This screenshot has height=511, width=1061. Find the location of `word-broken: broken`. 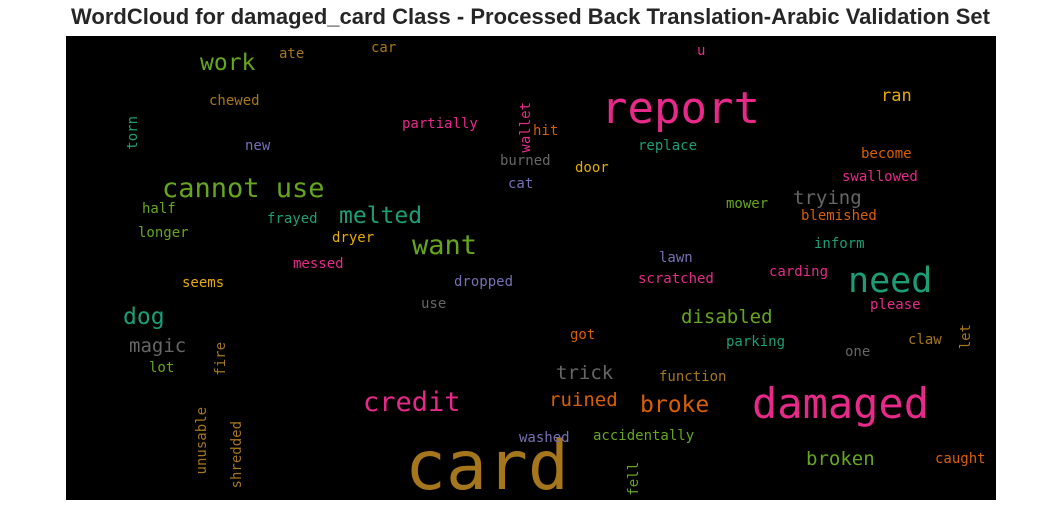

word-broken: broken is located at coordinates (840, 459).